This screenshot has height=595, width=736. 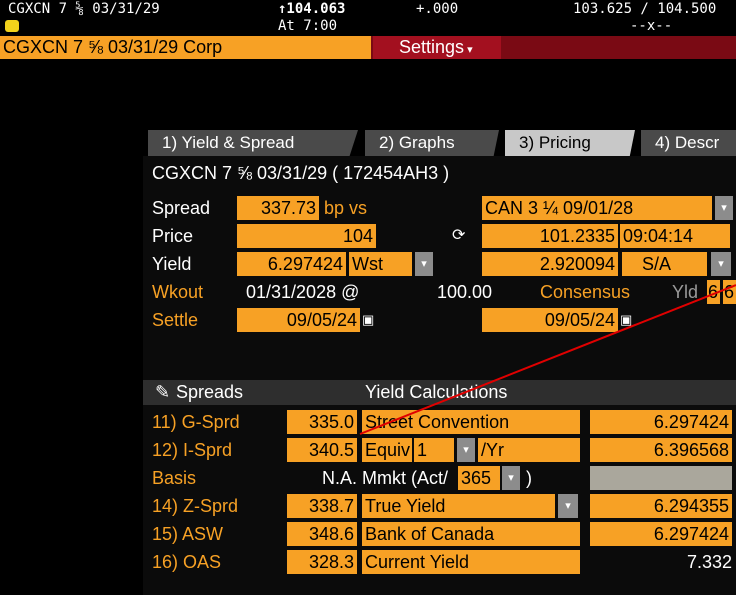 I want to click on benchmark: CAN 3 ¼ 09/01/28, so click(x=597, y=208).